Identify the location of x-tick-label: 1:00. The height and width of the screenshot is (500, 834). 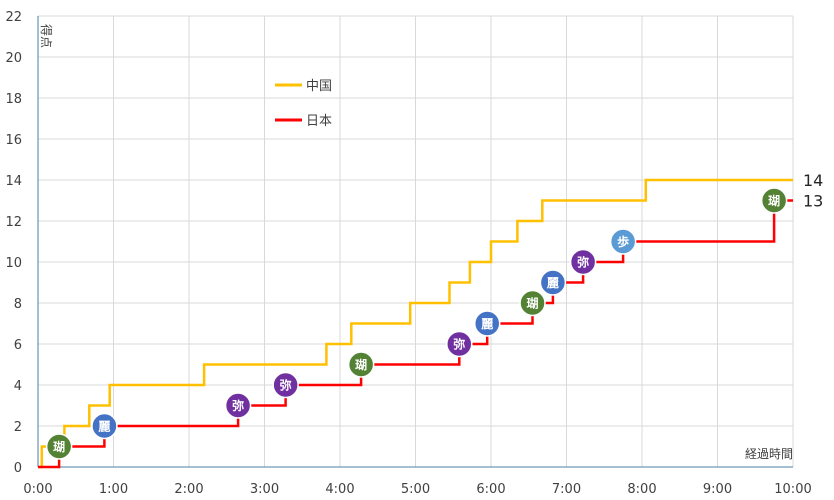
(113, 489).